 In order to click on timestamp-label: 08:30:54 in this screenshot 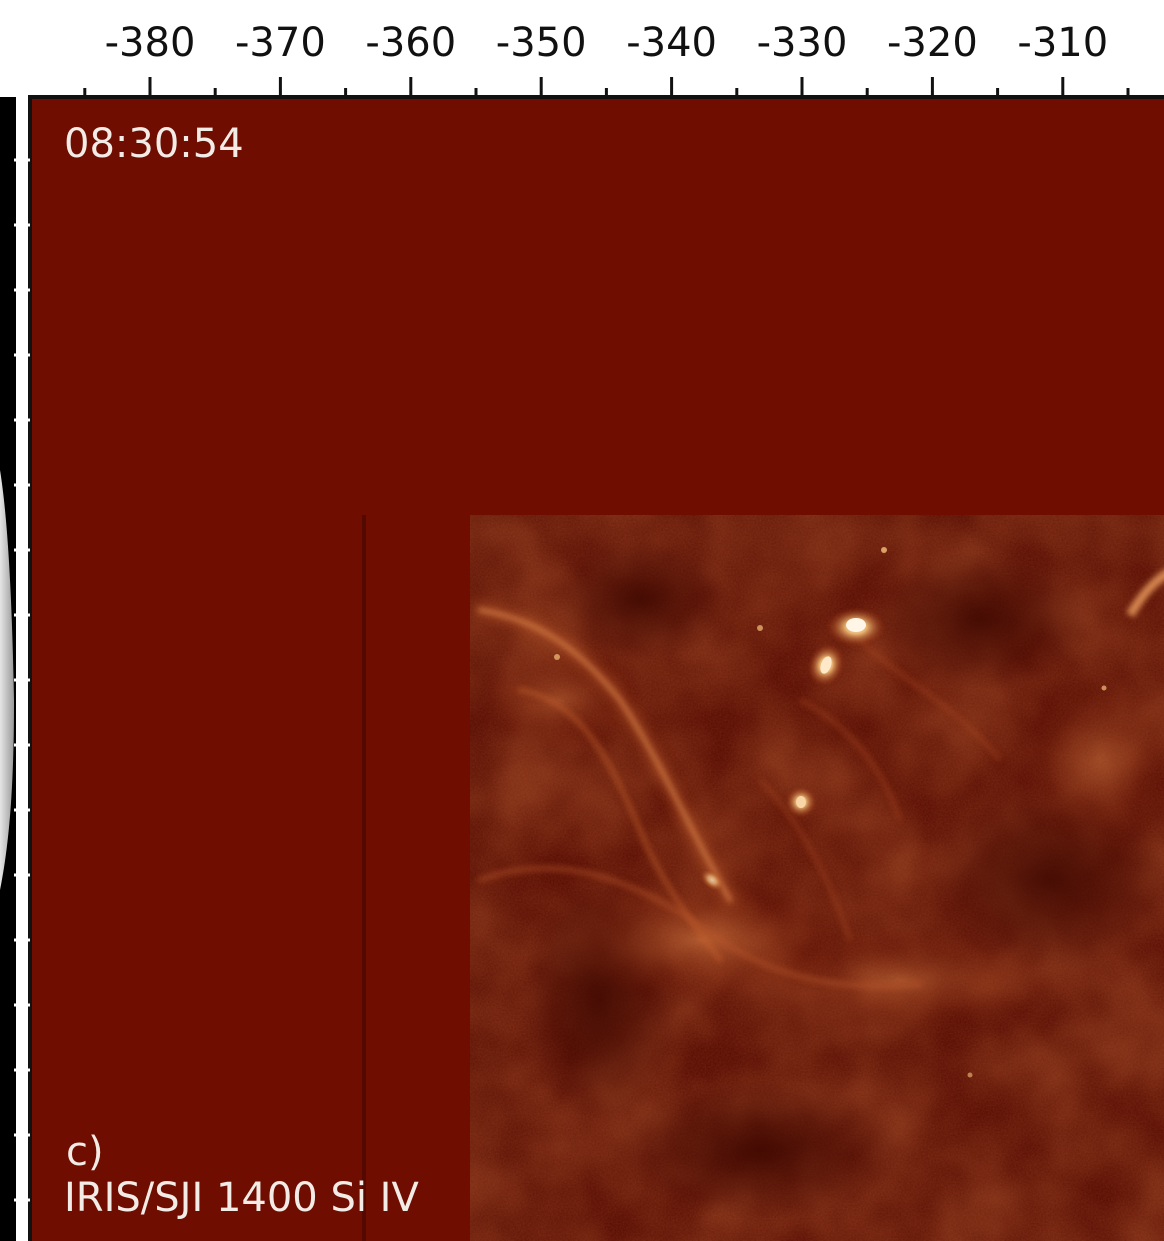, I will do `click(154, 144)`.